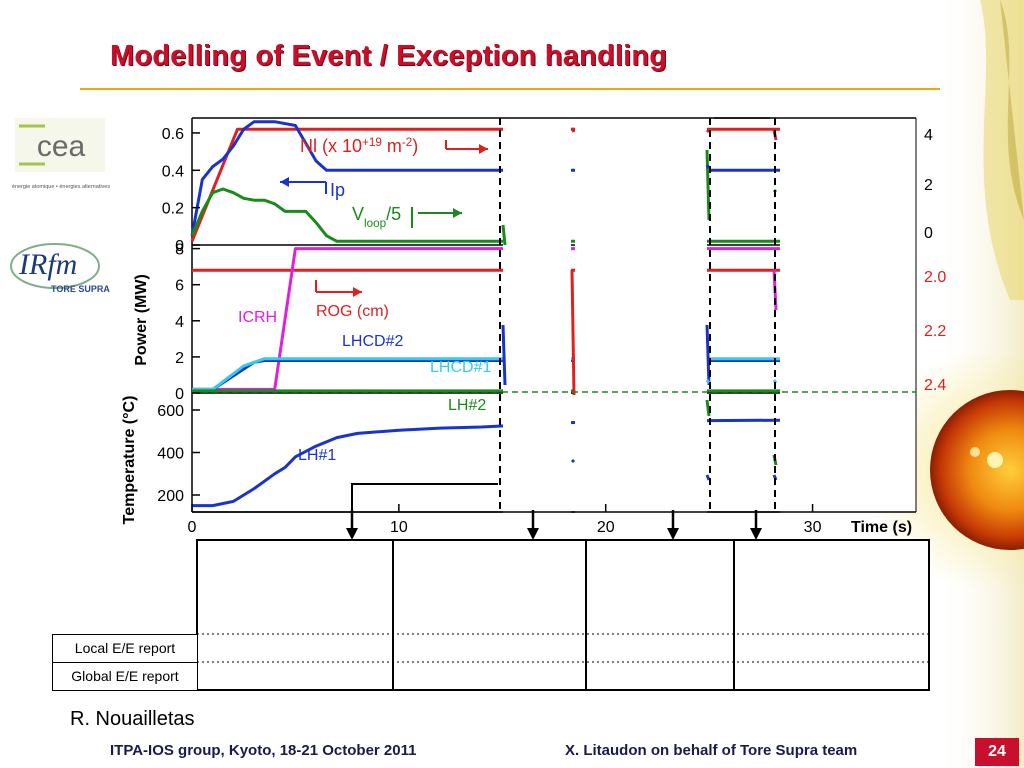 Image resolution: width=1024 pixels, height=768 pixels. I want to click on label-lh2: LH#2, so click(467, 405).